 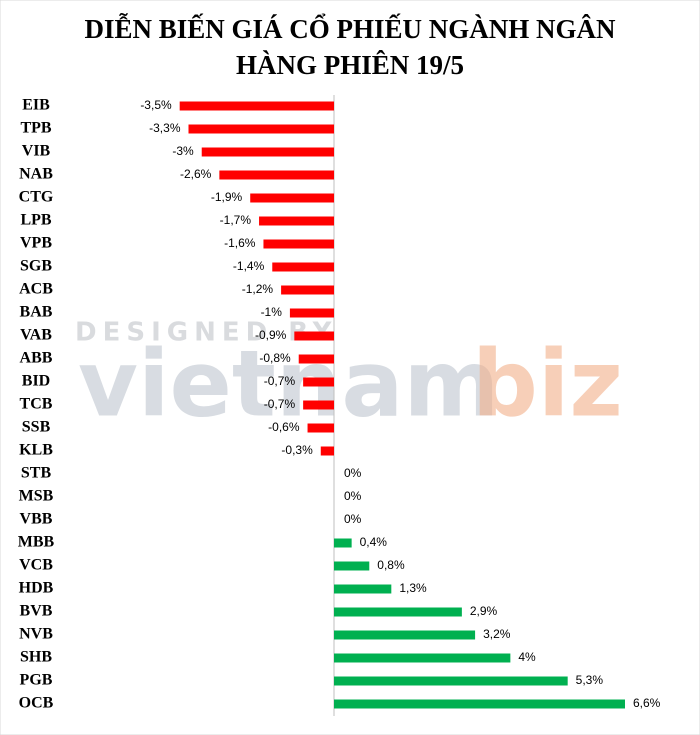 I want to click on value-label: -1,6%, so click(x=240, y=243).